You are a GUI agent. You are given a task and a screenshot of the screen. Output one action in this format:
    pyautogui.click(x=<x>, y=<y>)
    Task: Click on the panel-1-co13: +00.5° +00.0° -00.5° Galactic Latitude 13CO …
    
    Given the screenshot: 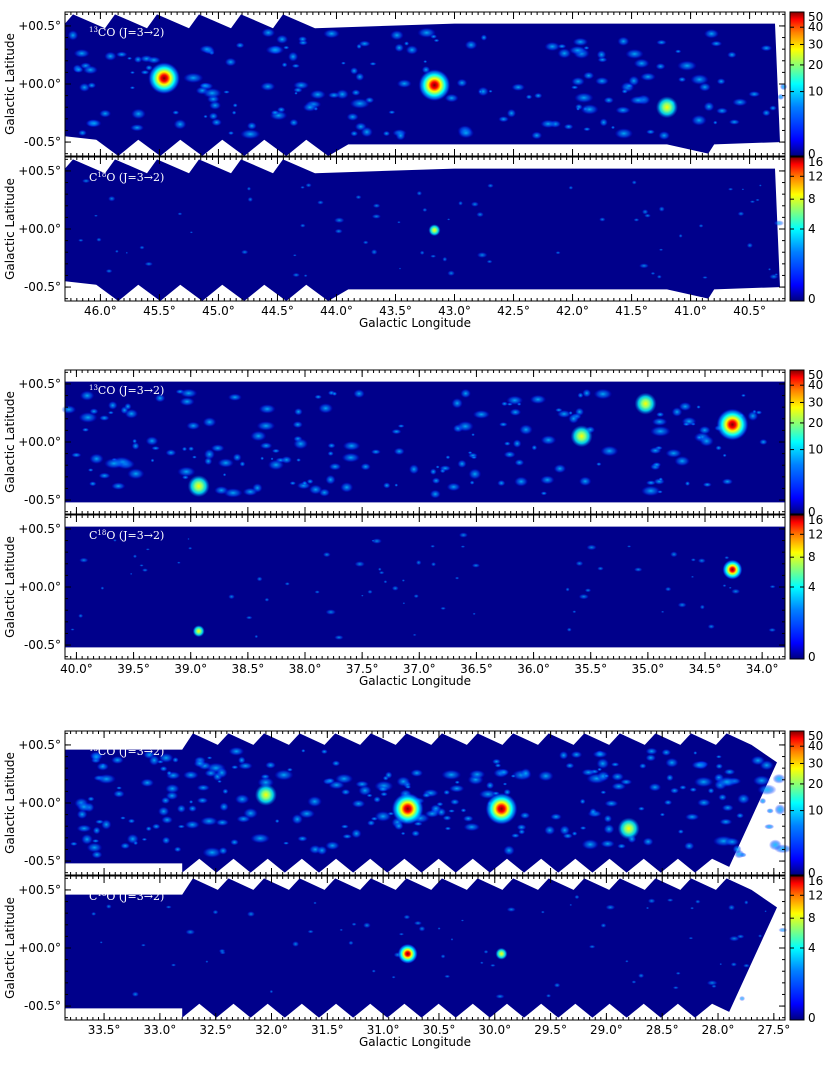 What is the action you would take?
    pyautogui.click(x=413, y=85)
    